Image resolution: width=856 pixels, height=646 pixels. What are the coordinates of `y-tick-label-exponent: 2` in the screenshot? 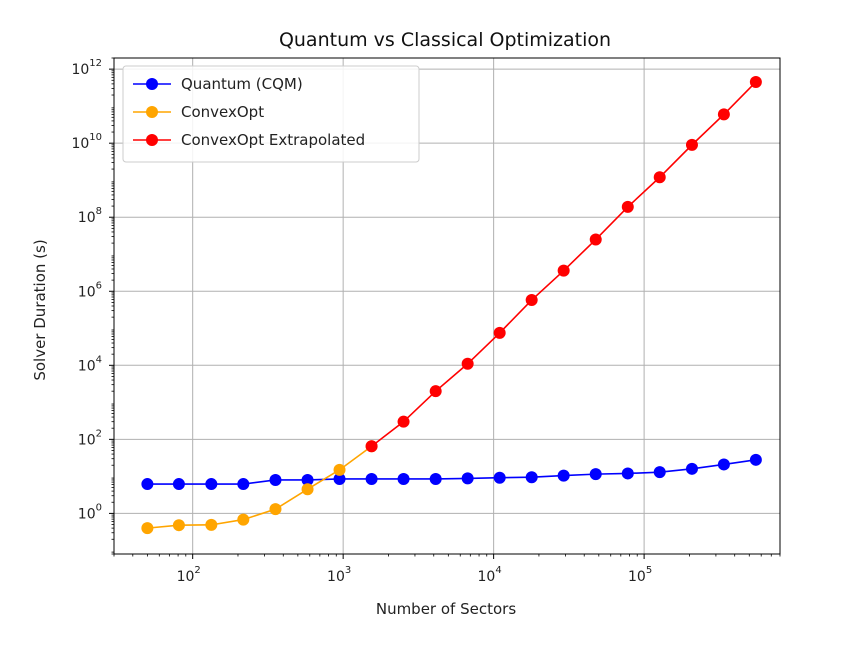 It's located at (99, 433).